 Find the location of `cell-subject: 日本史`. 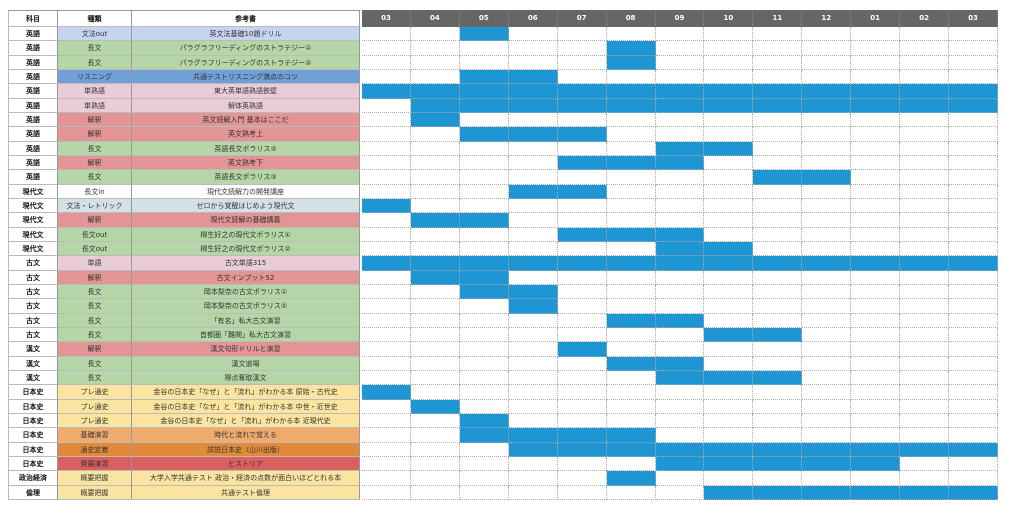

cell-subject: 日本史 is located at coordinates (33, 406).